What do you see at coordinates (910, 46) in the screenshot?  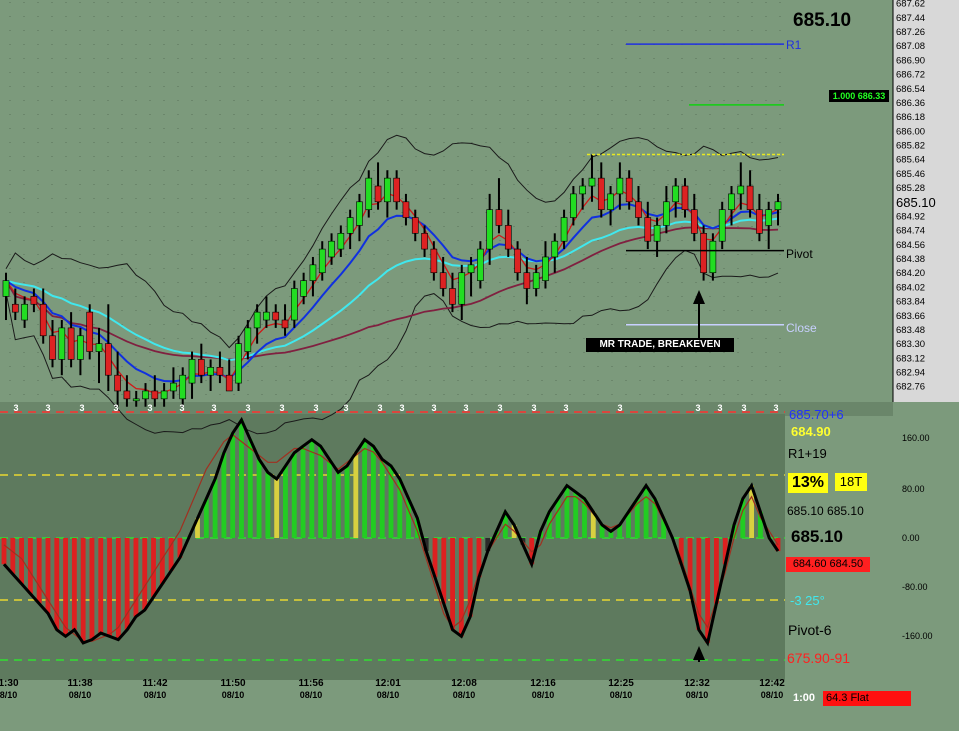 I see `price-tick-label: 687.08` at bounding box center [910, 46].